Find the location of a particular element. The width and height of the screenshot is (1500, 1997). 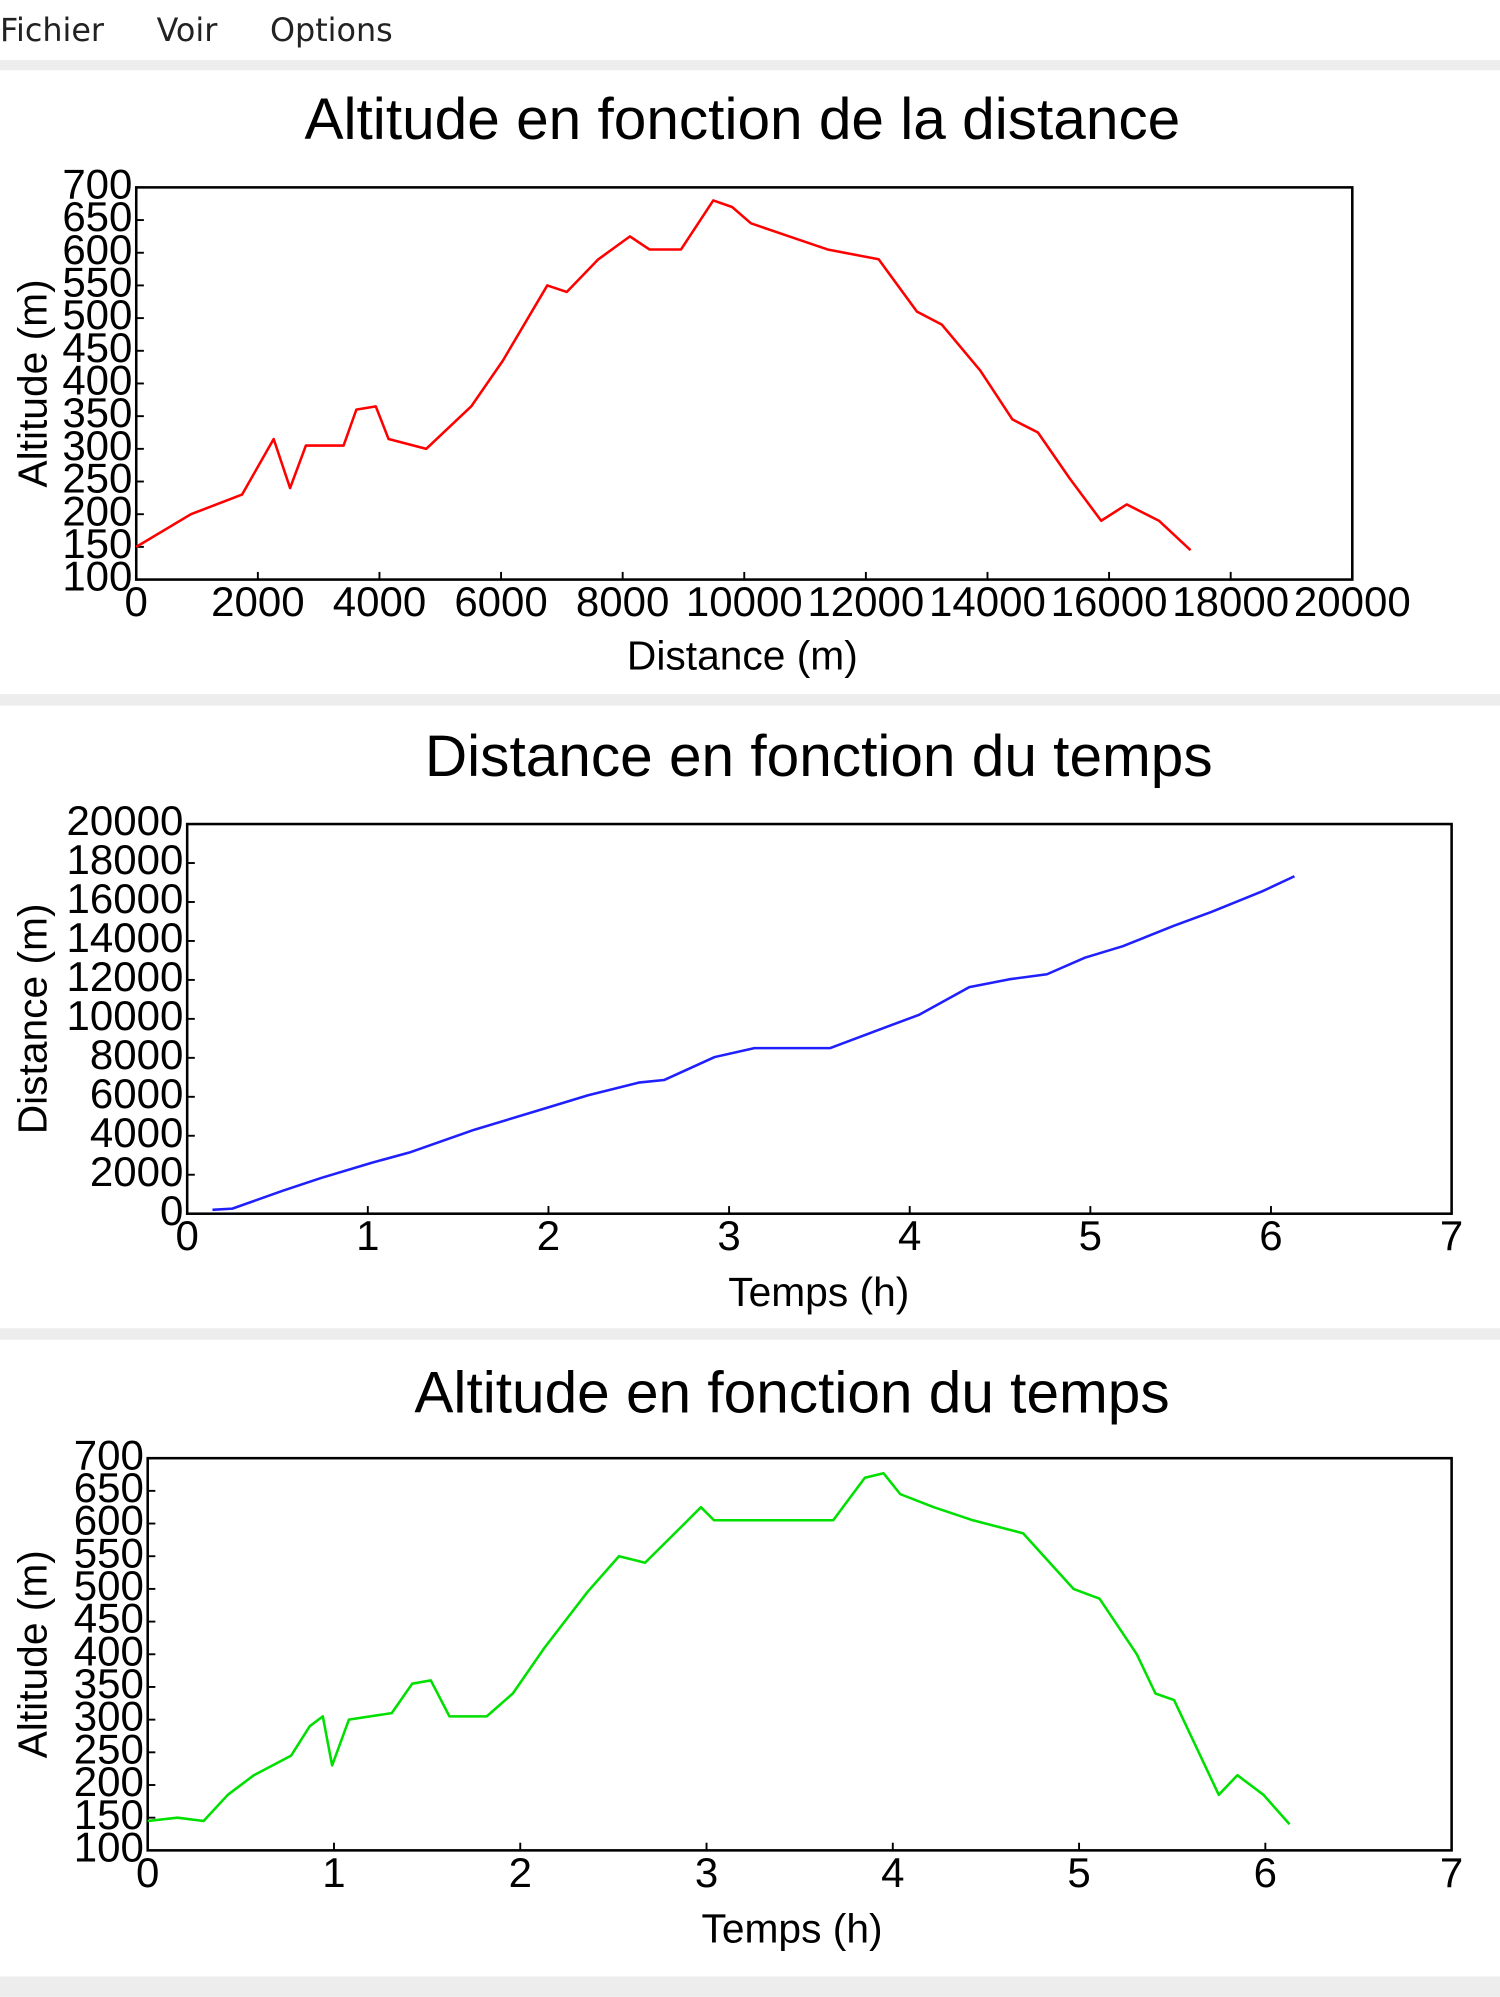

y-tick-label: 6000 is located at coordinates (136, 1093).